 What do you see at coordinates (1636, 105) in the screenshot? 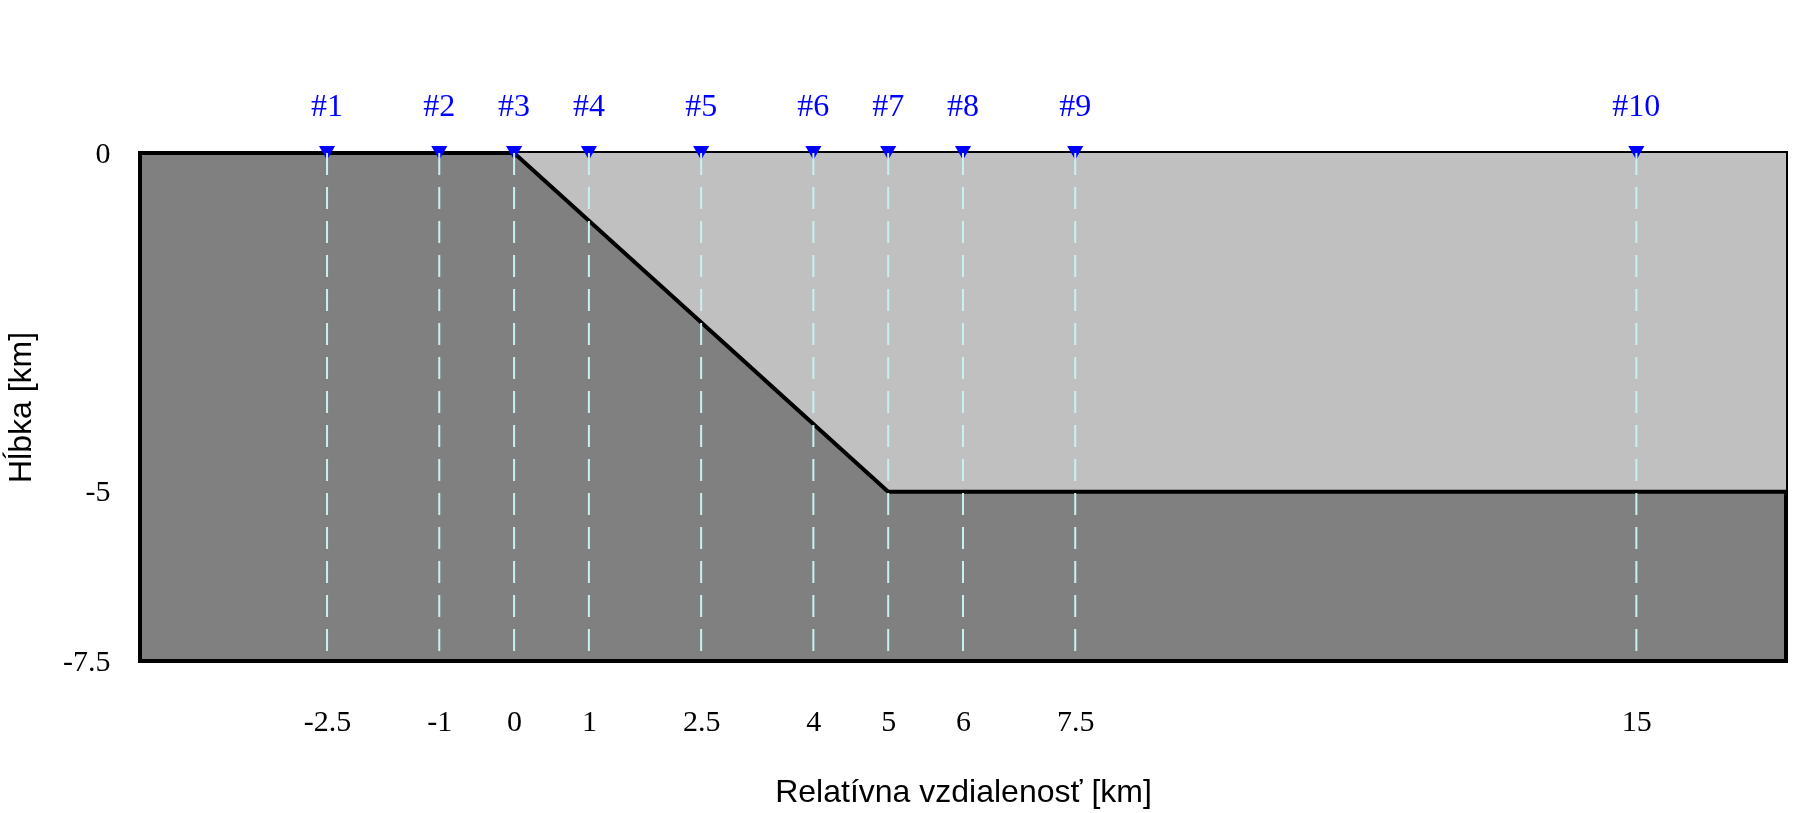
I see `annotation: #10` at bounding box center [1636, 105].